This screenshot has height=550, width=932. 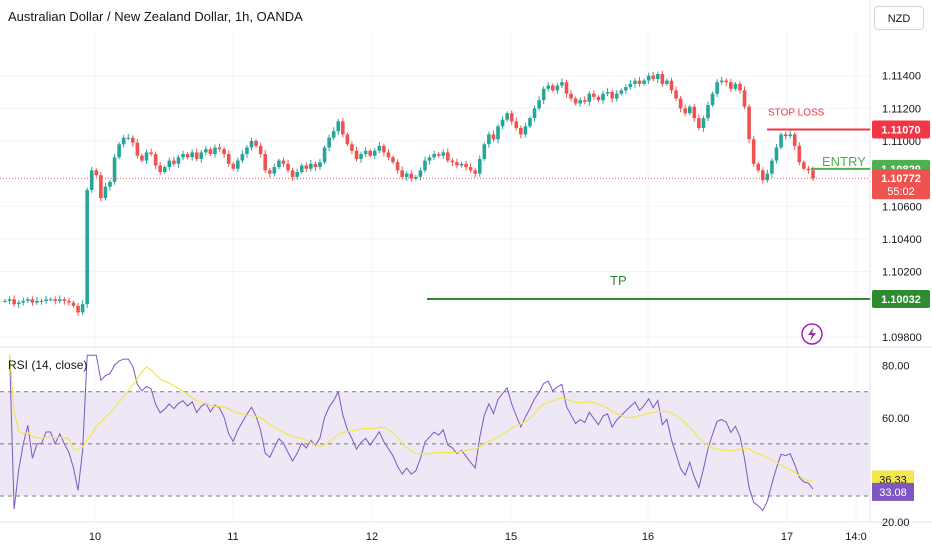 I want to click on x-tick-label: 15, so click(x=511, y=537).